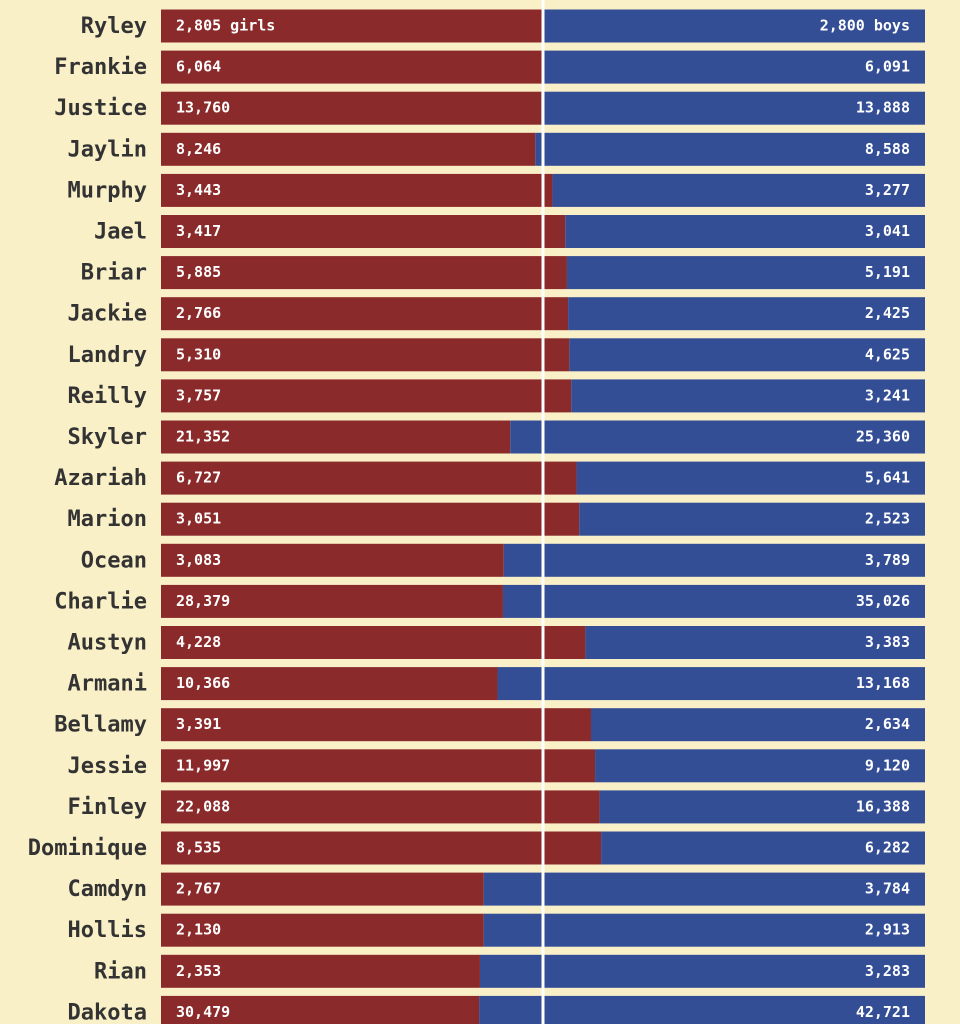 The height and width of the screenshot is (1024, 960). Describe the element at coordinates (107, 190) in the screenshot. I see `category-label: Murphy` at that location.